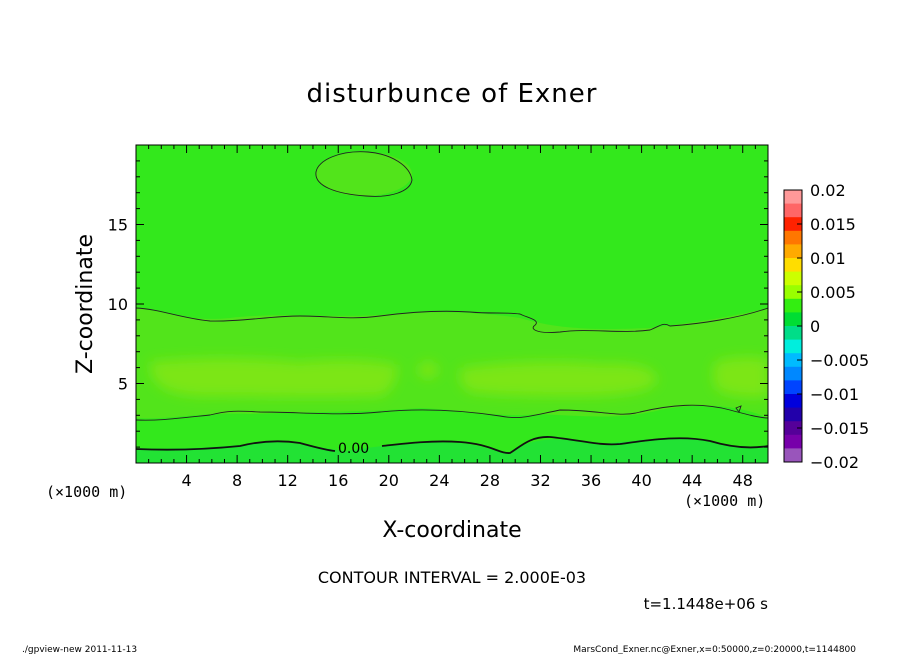 This screenshot has height=654, width=904. Describe the element at coordinates (815, 326) in the screenshot. I see `colorbar-label: 0` at that location.